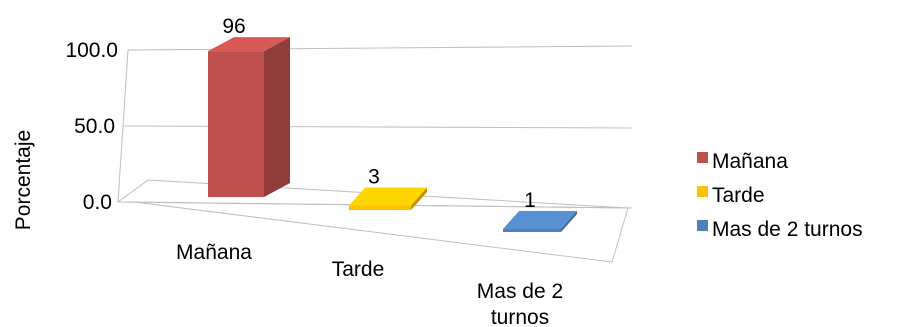 The image size is (901, 327). I want to click on x-category-label: Tarde, so click(358, 269).